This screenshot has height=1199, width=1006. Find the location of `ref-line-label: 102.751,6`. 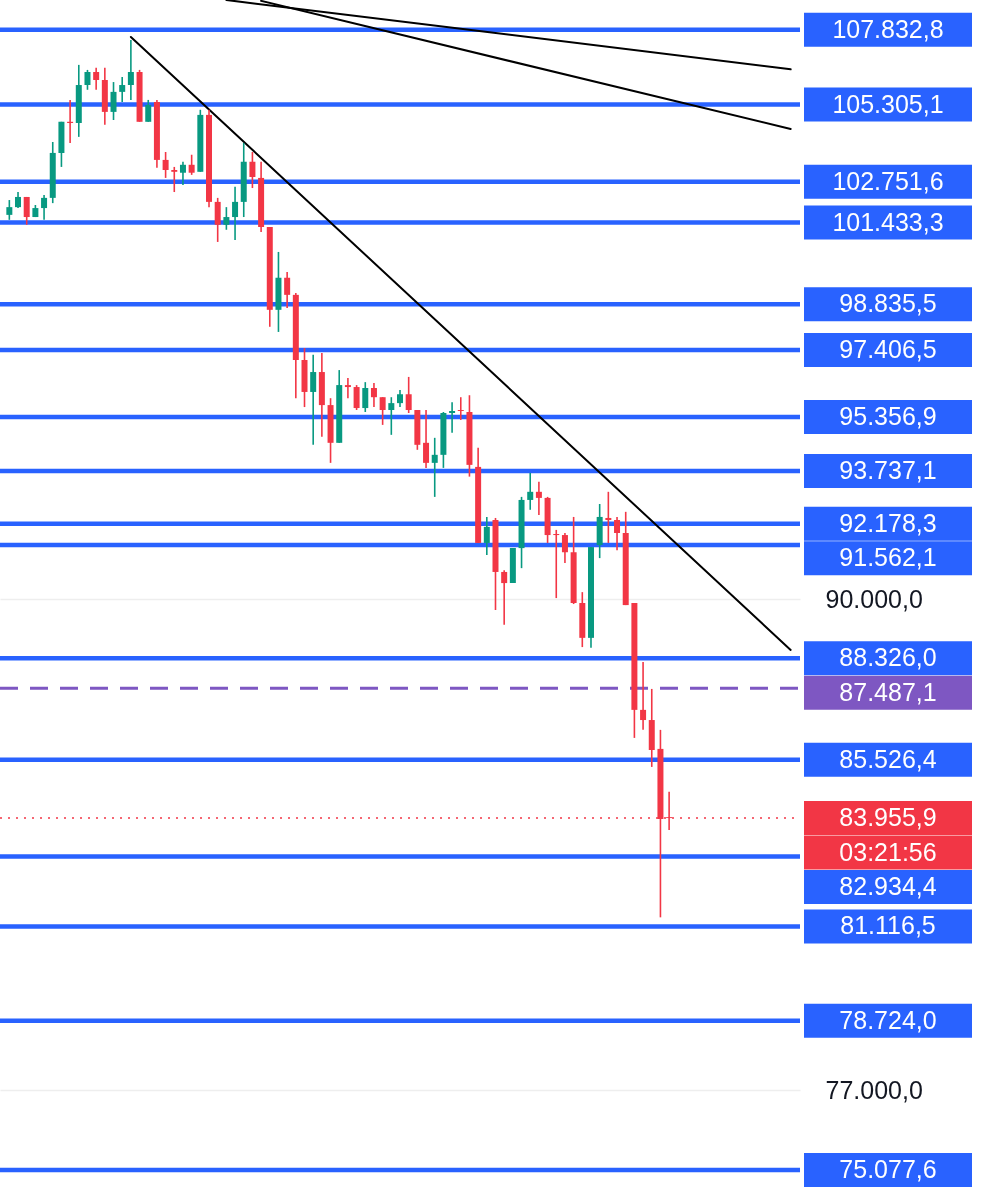

ref-line-label: 102.751,6 is located at coordinates (888, 180).